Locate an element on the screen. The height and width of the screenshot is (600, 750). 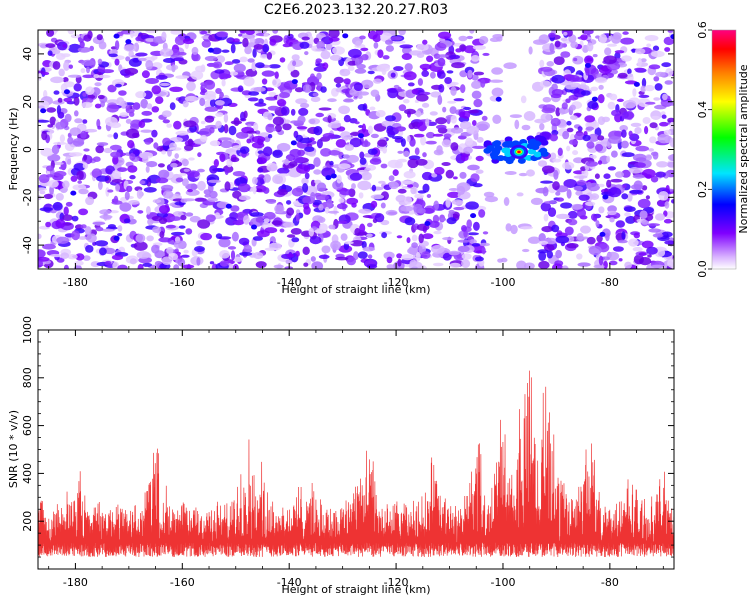
chart-title: C2E6.2023.132.20.27.R03 is located at coordinates (356, 10).